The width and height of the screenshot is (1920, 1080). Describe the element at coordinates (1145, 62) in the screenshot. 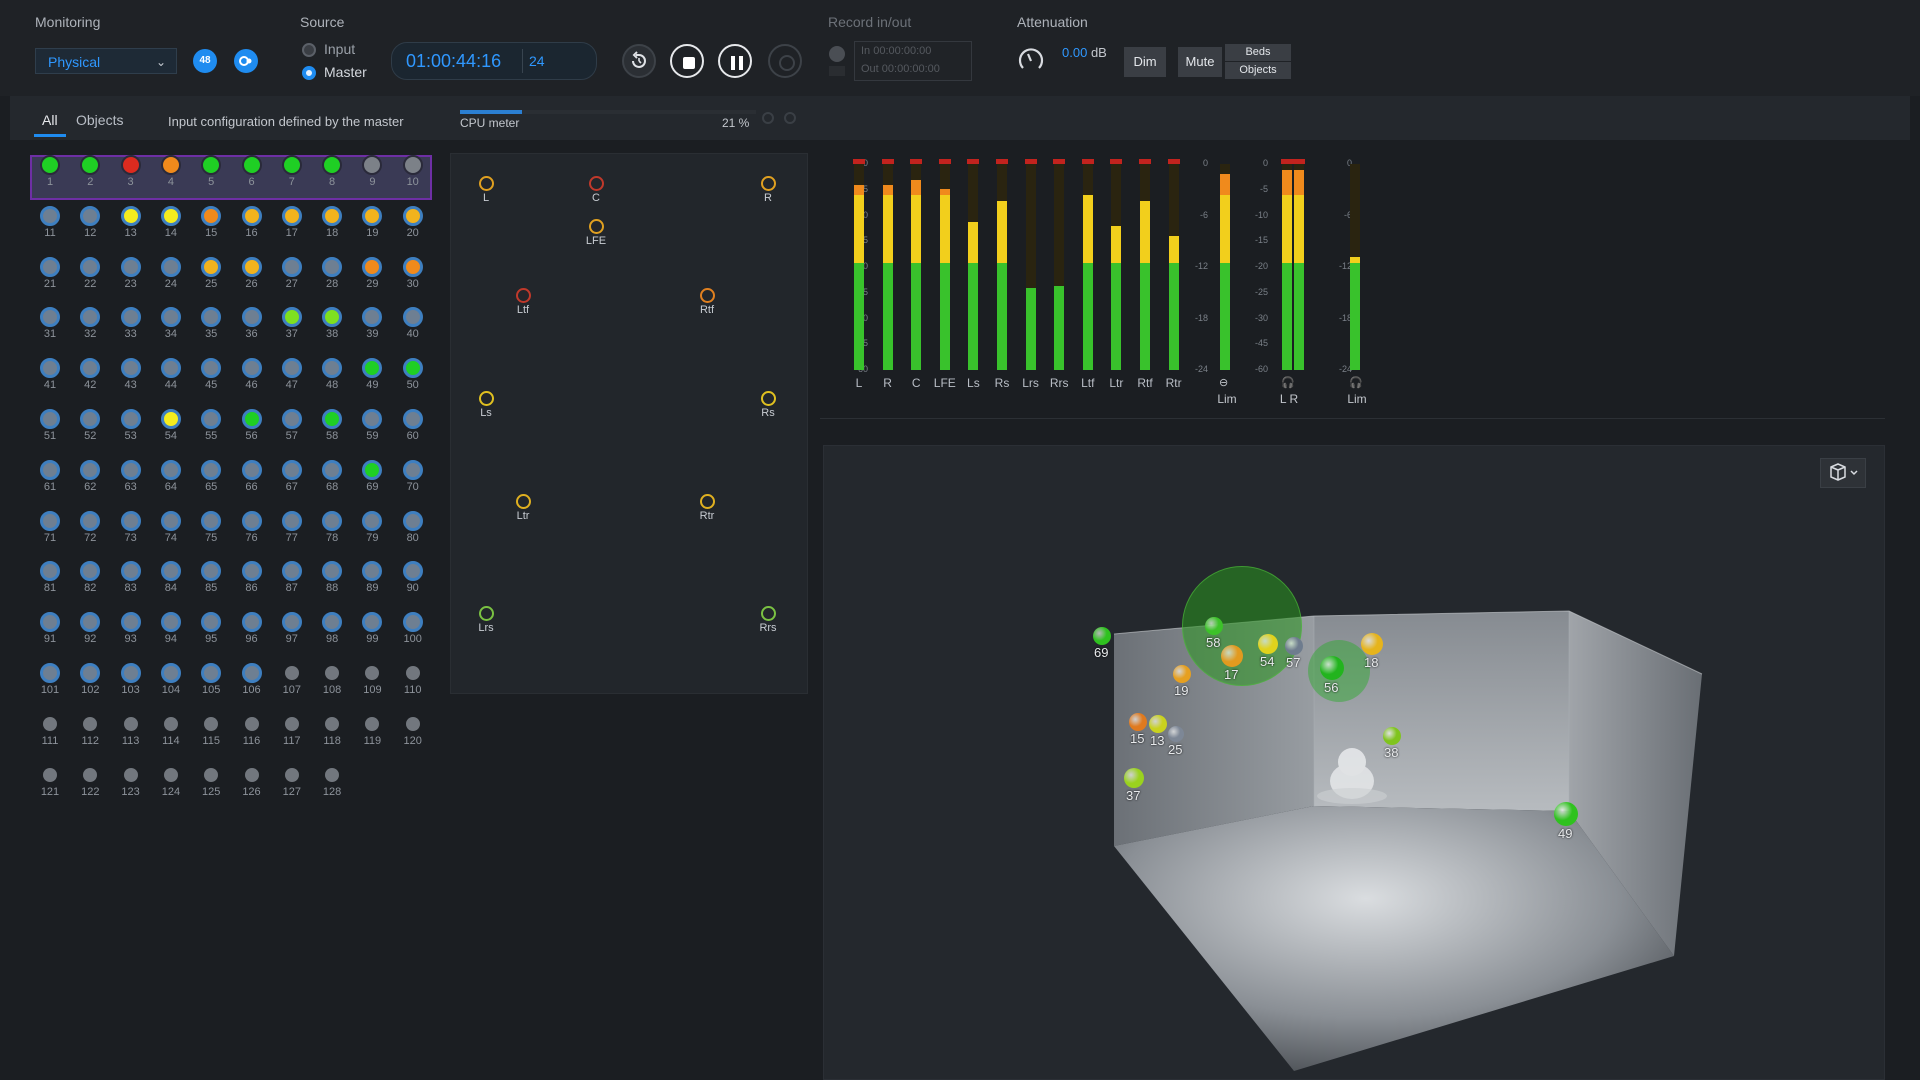

I see `dim-button: Dim` at that location.